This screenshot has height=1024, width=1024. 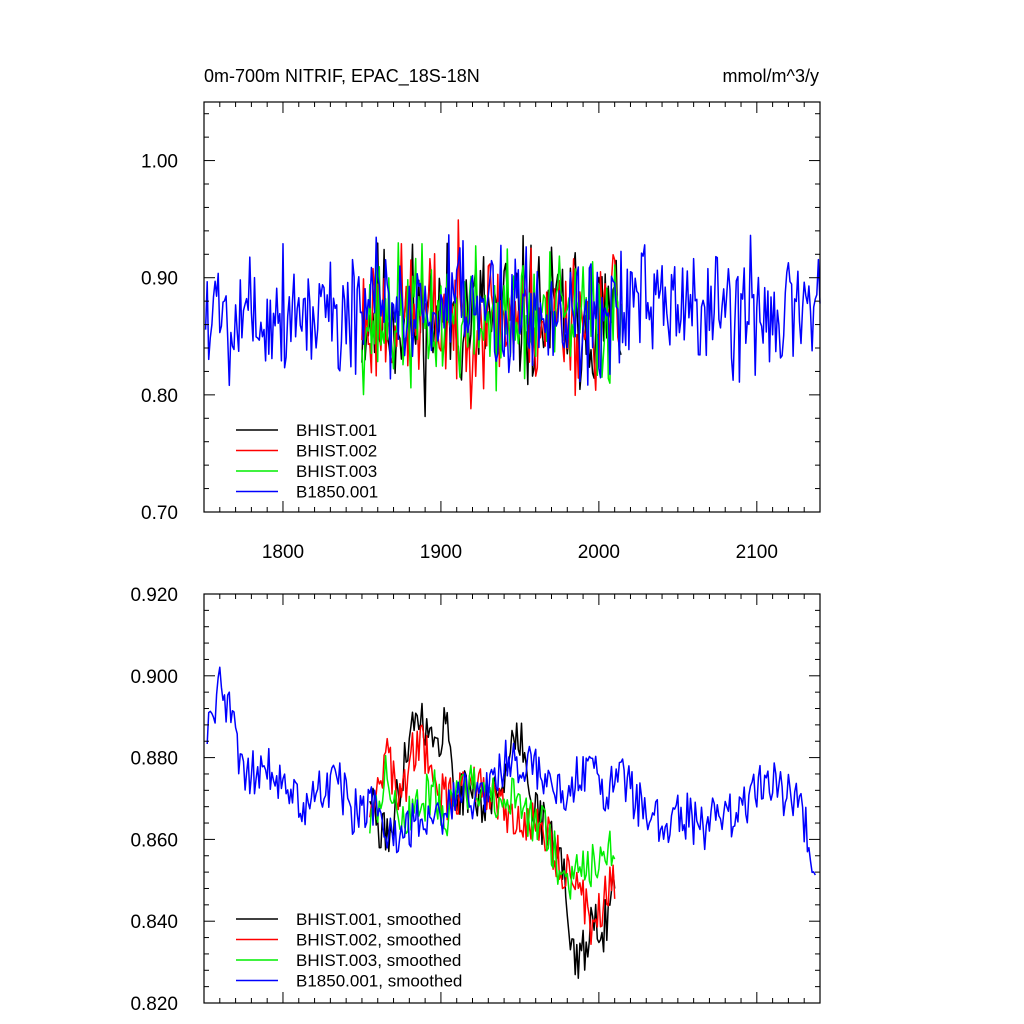 I want to click on y-tick-label: 0.840, so click(x=154, y=922).